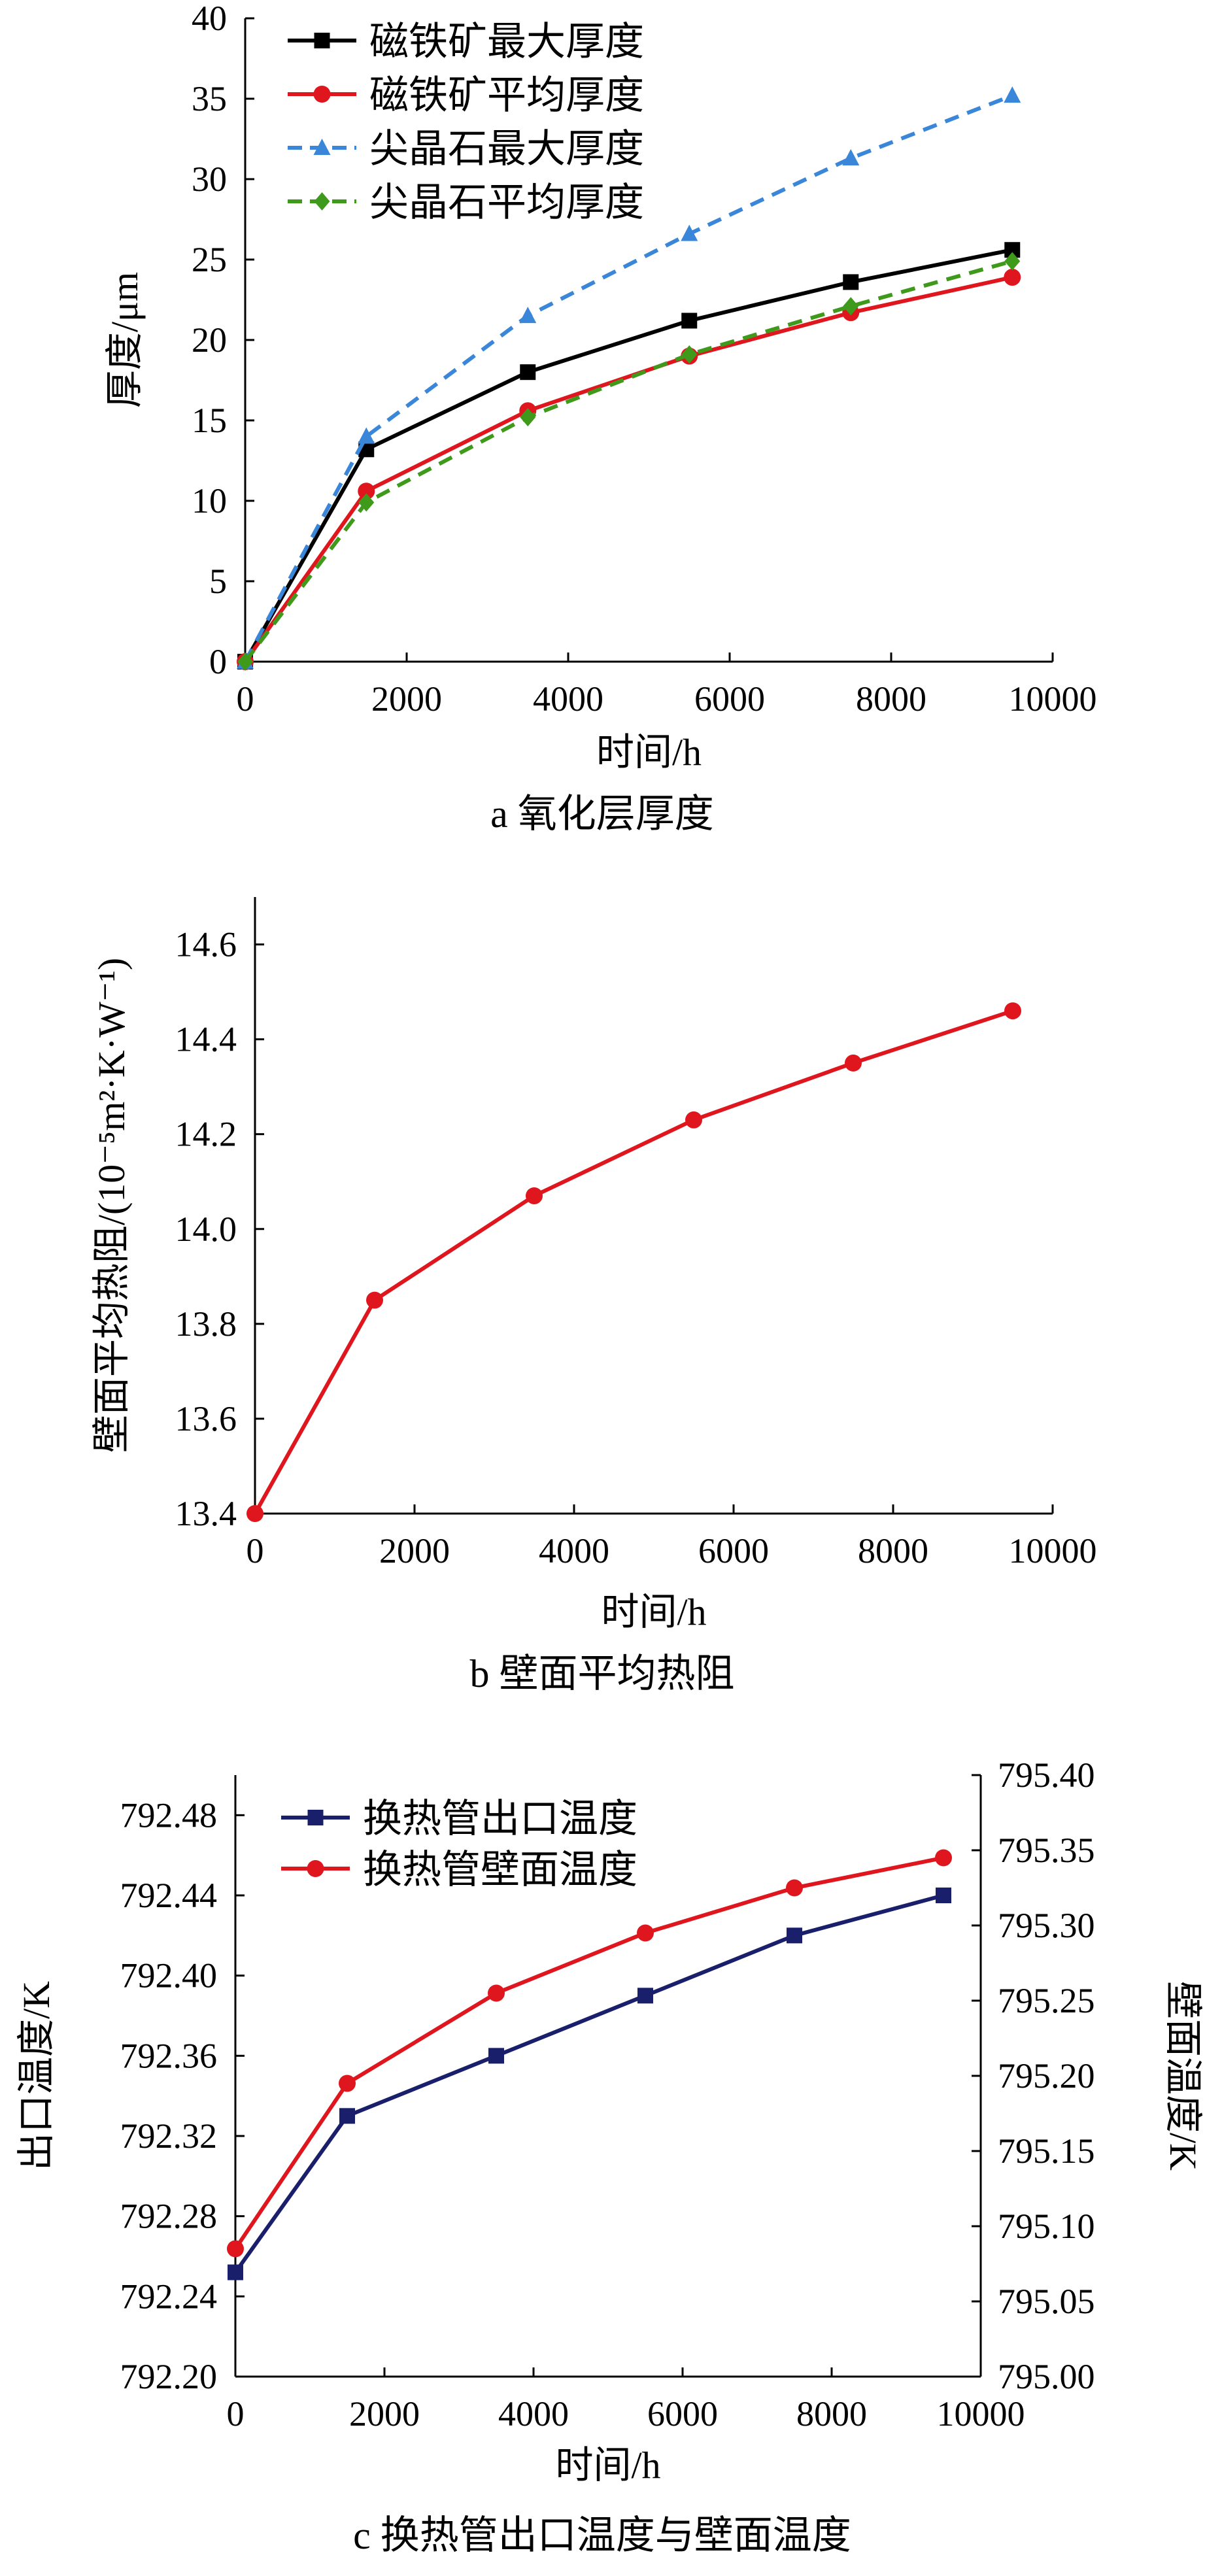 This screenshot has width=1205, height=2576. Describe the element at coordinates (169, 2055) in the screenshot. I see `y-tick-label: 792.36` at that location.